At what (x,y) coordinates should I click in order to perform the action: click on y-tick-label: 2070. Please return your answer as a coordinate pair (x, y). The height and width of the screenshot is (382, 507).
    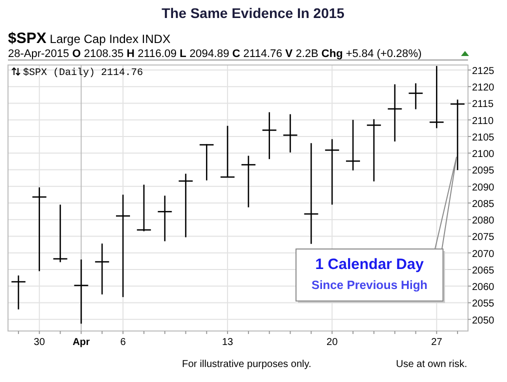
    Looking at the image, I should click on (483, 254).